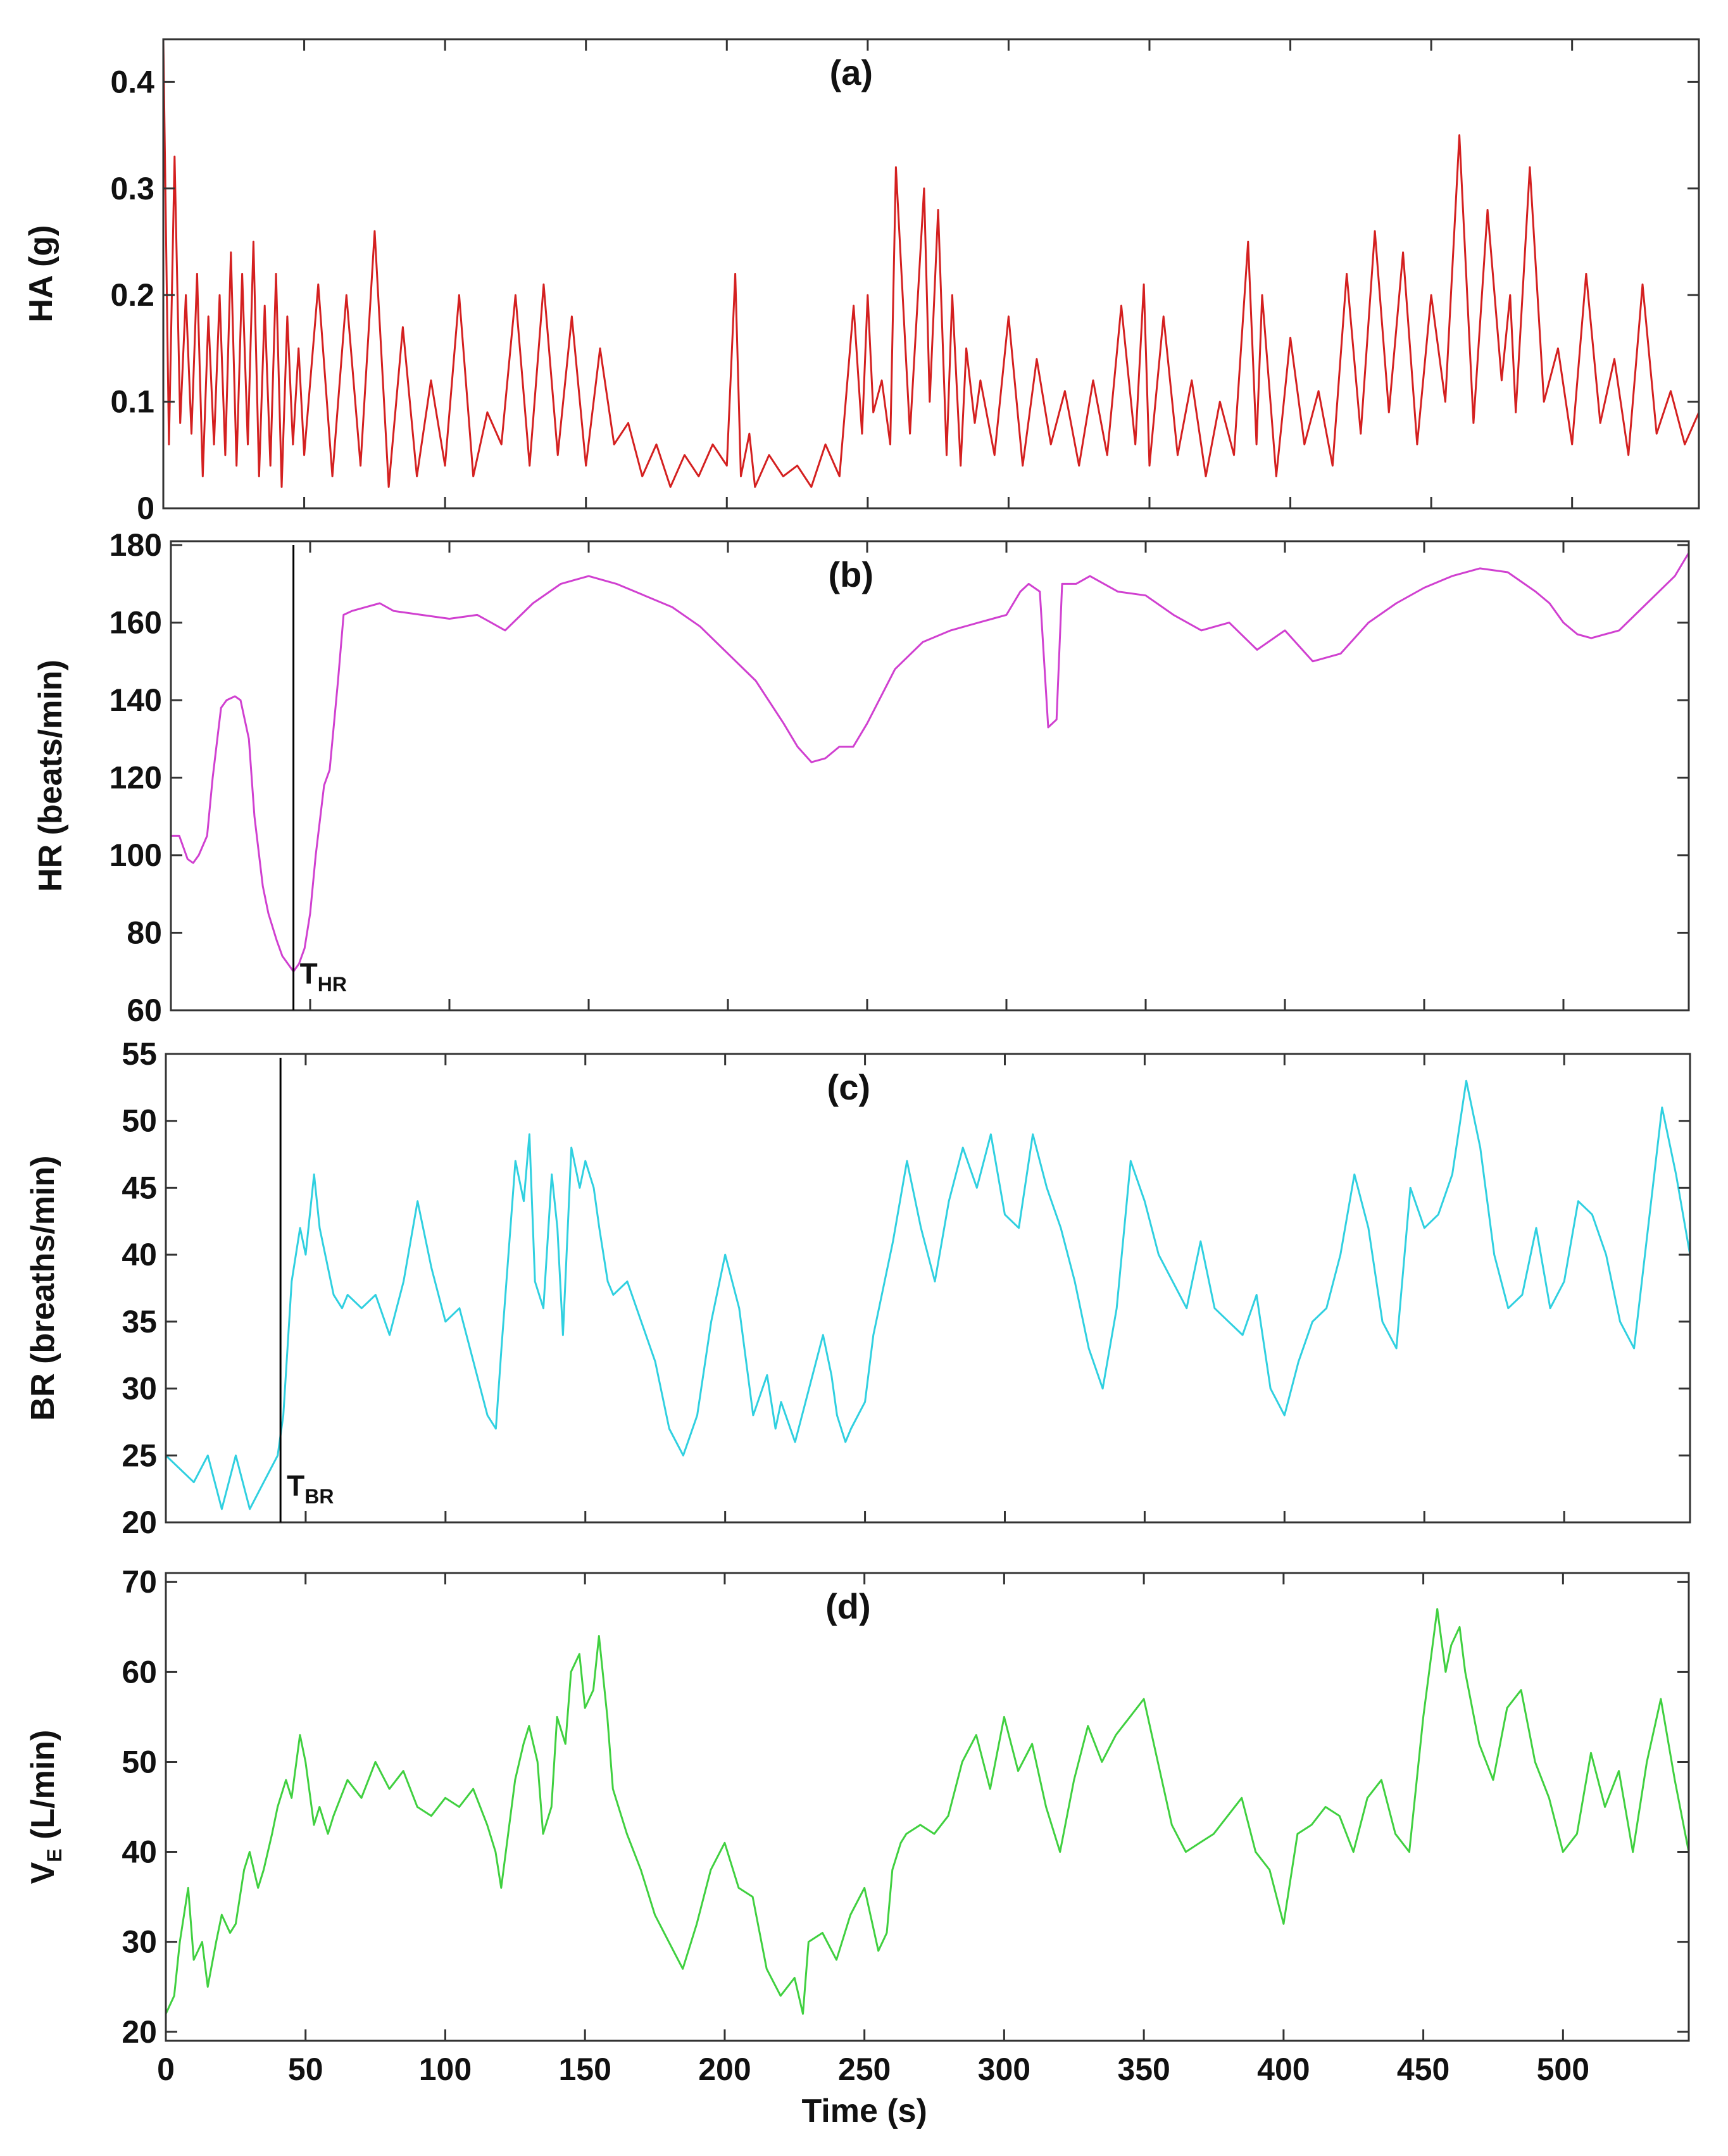 Image resolution: width=1728 pixels, height=2156 pixels. Describe the element at coordinates (864, 2111) in the screenshot. I see `x-axis-title: Time (s)` at that location.